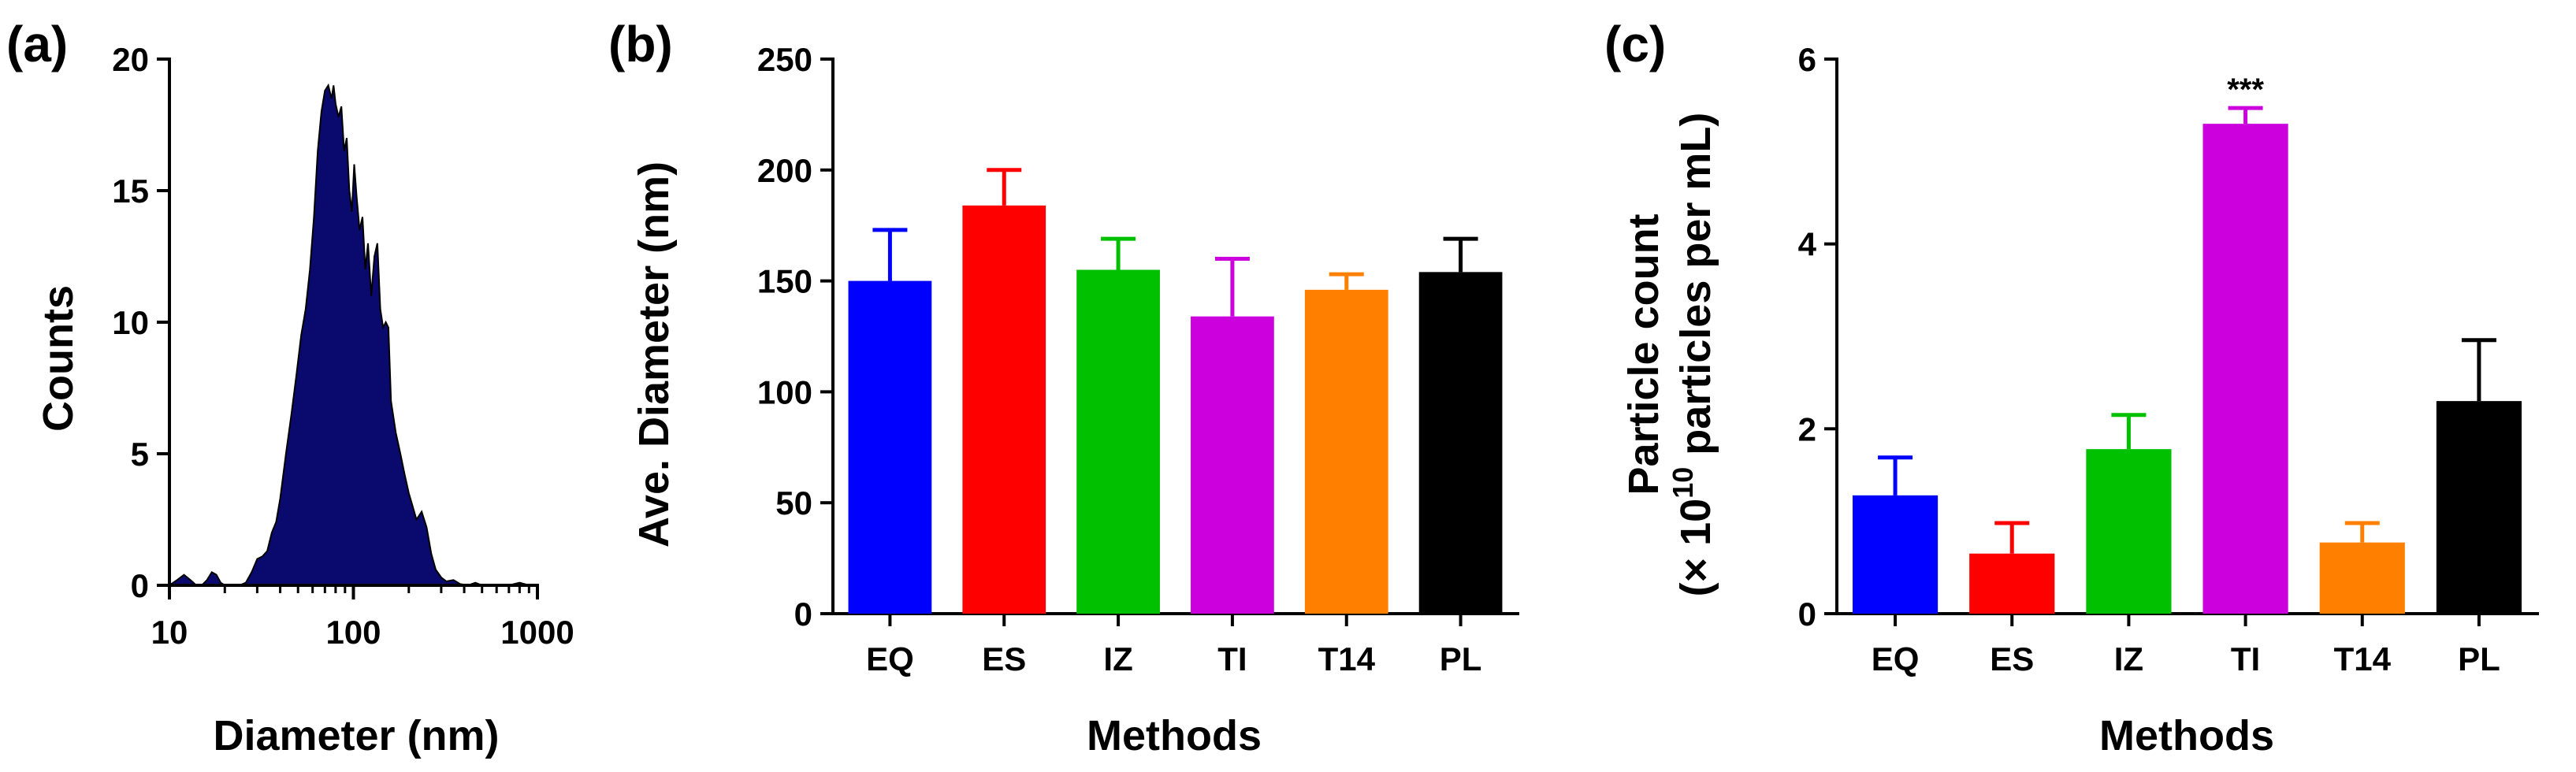 The image size is (2576, 772). I want to click on panel-a-ylabel: Counts, so click(58, 359).